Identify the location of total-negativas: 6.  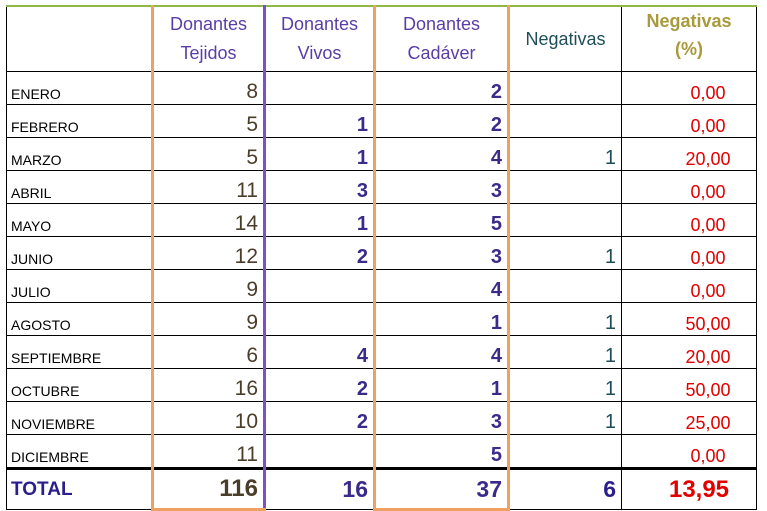
(565, 488).